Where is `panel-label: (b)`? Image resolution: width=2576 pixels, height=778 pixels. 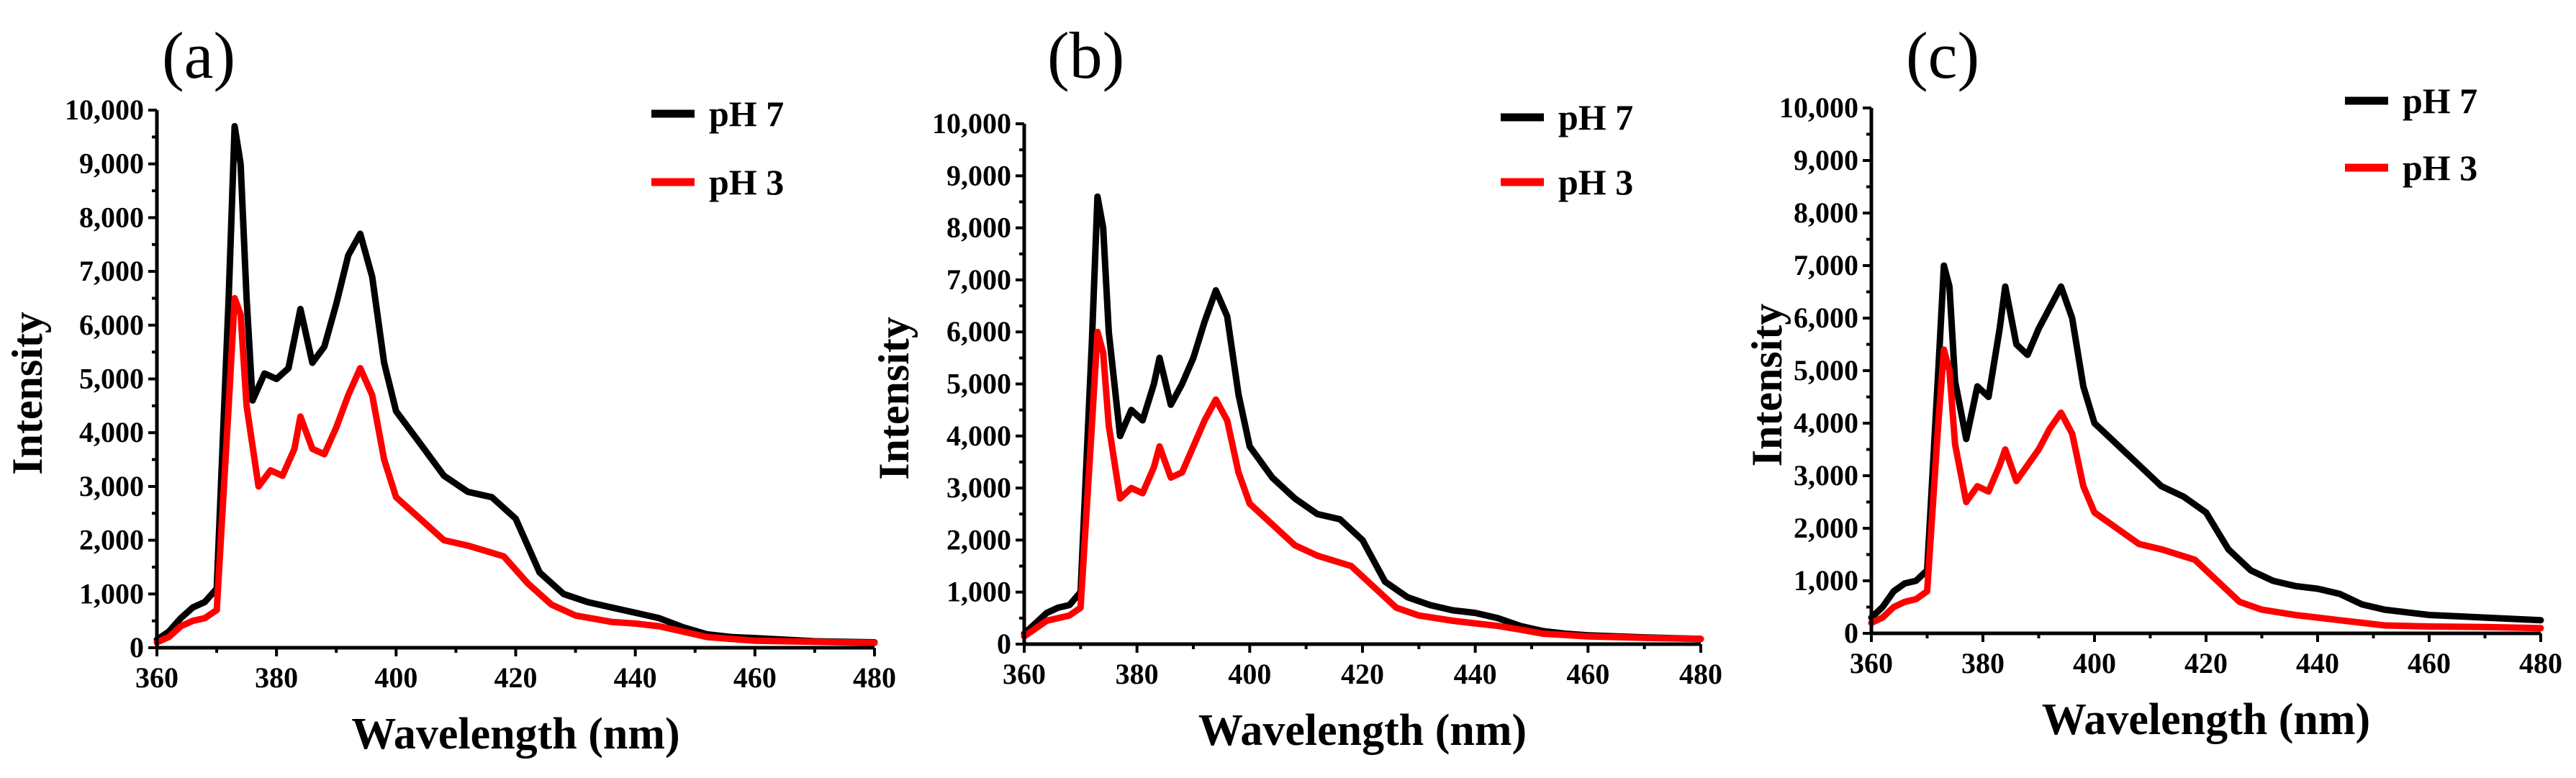
panel-label: (b) is located at coordinates (1085, 55).